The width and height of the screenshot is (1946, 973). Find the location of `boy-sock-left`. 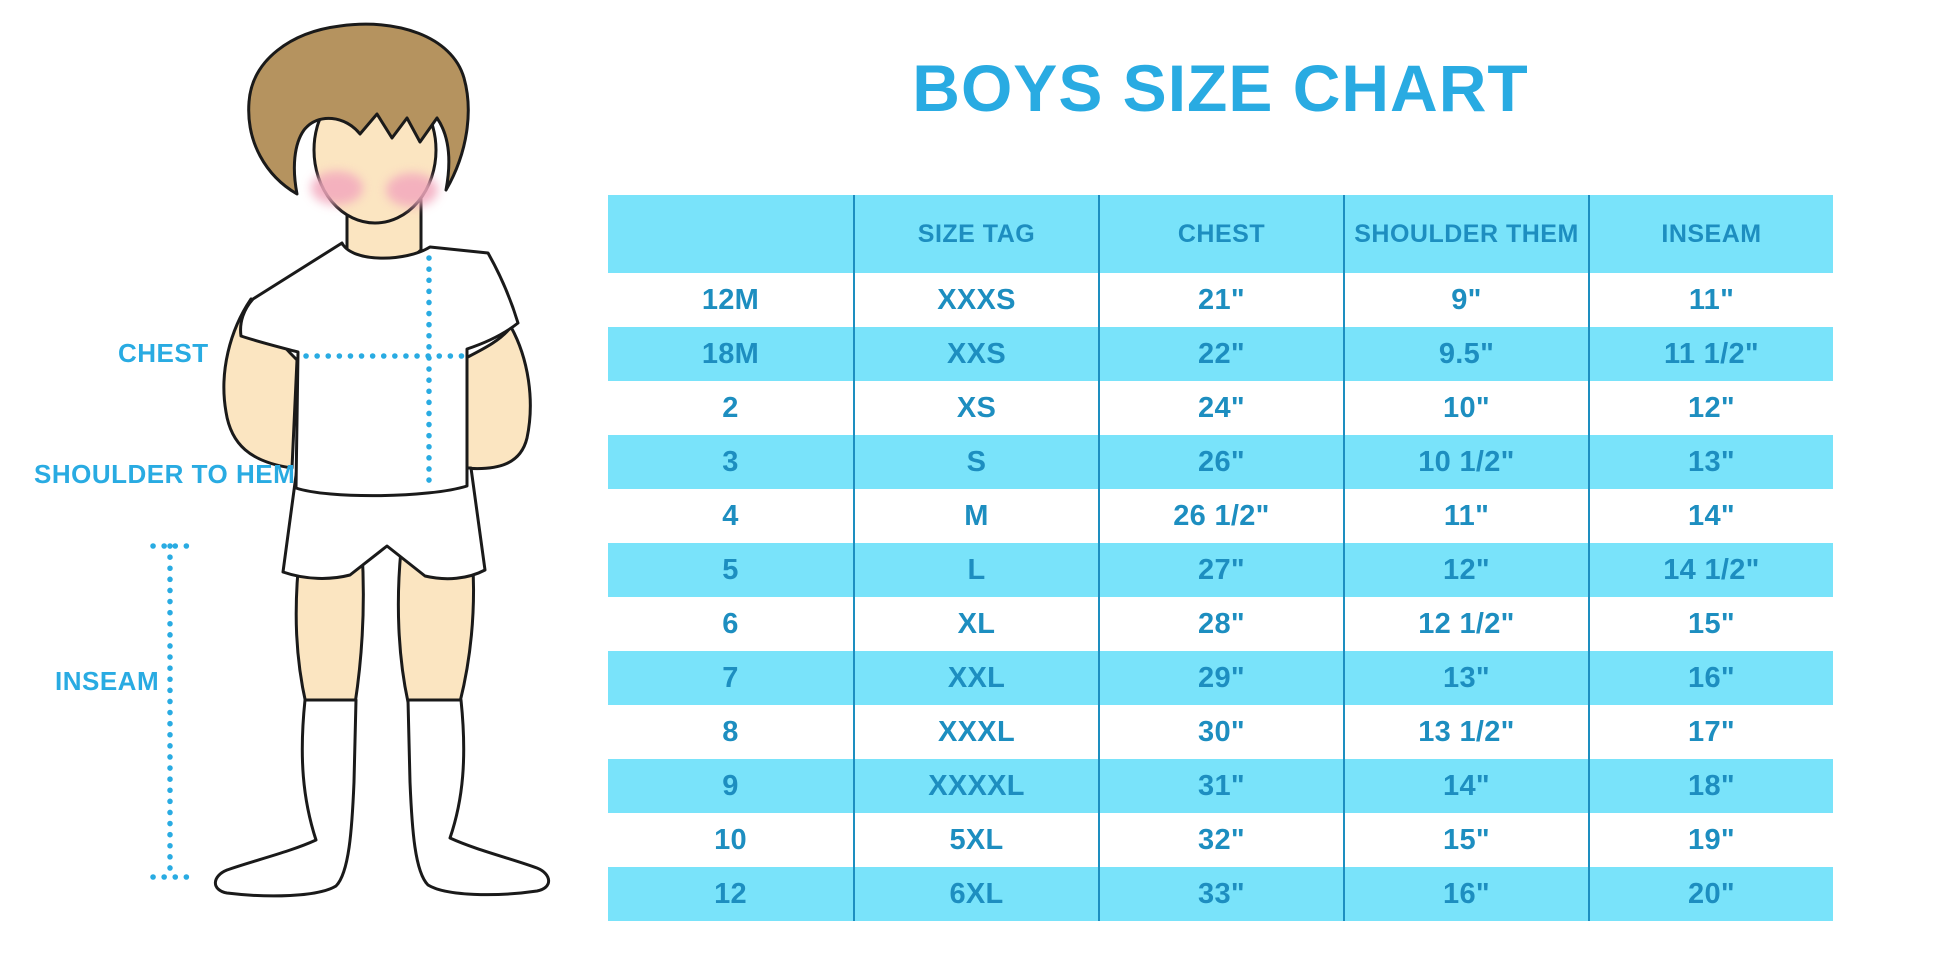

boy-sock-left is located at coordinates (285, 798).